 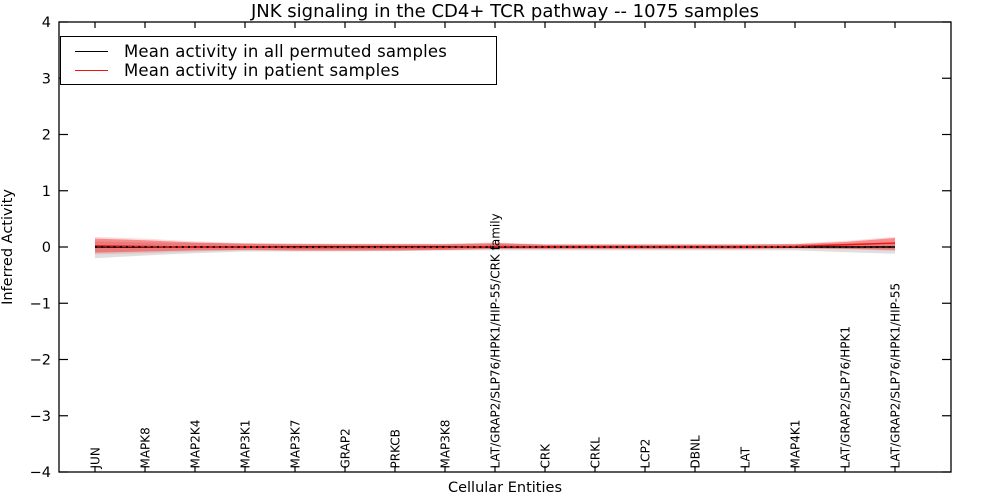 What do you see at coordinates (40, 473) in the screenshot?
I see `y-tick-label: −4` at bounding box center [40, 473].